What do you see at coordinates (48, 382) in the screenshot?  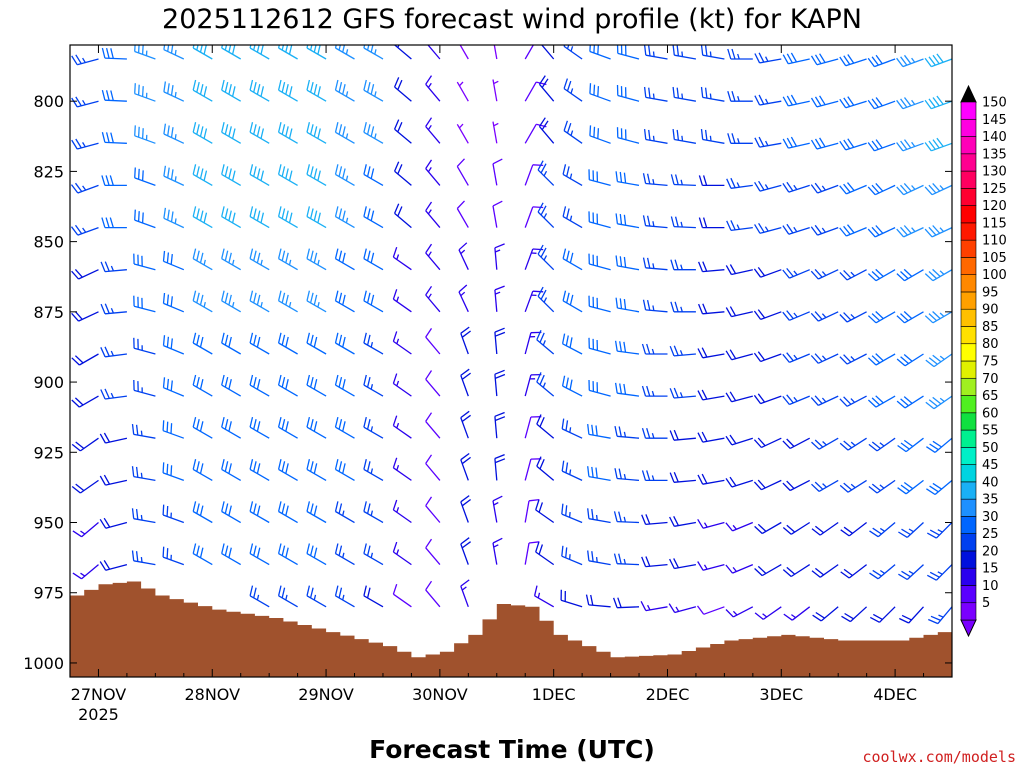 I see `y-tick-label: 900` at bounding box center [48, 382].